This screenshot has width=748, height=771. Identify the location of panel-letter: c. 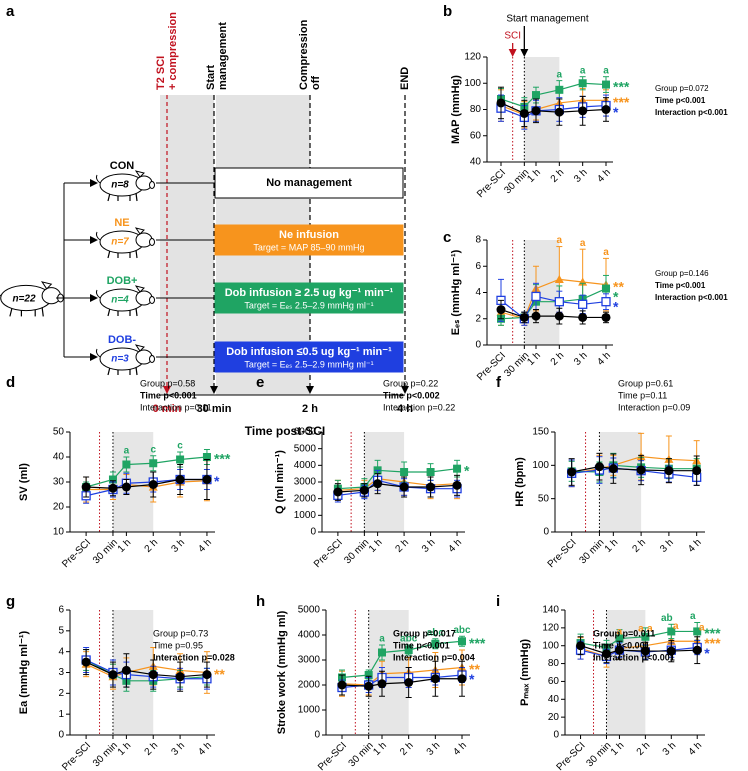
(447, 237).